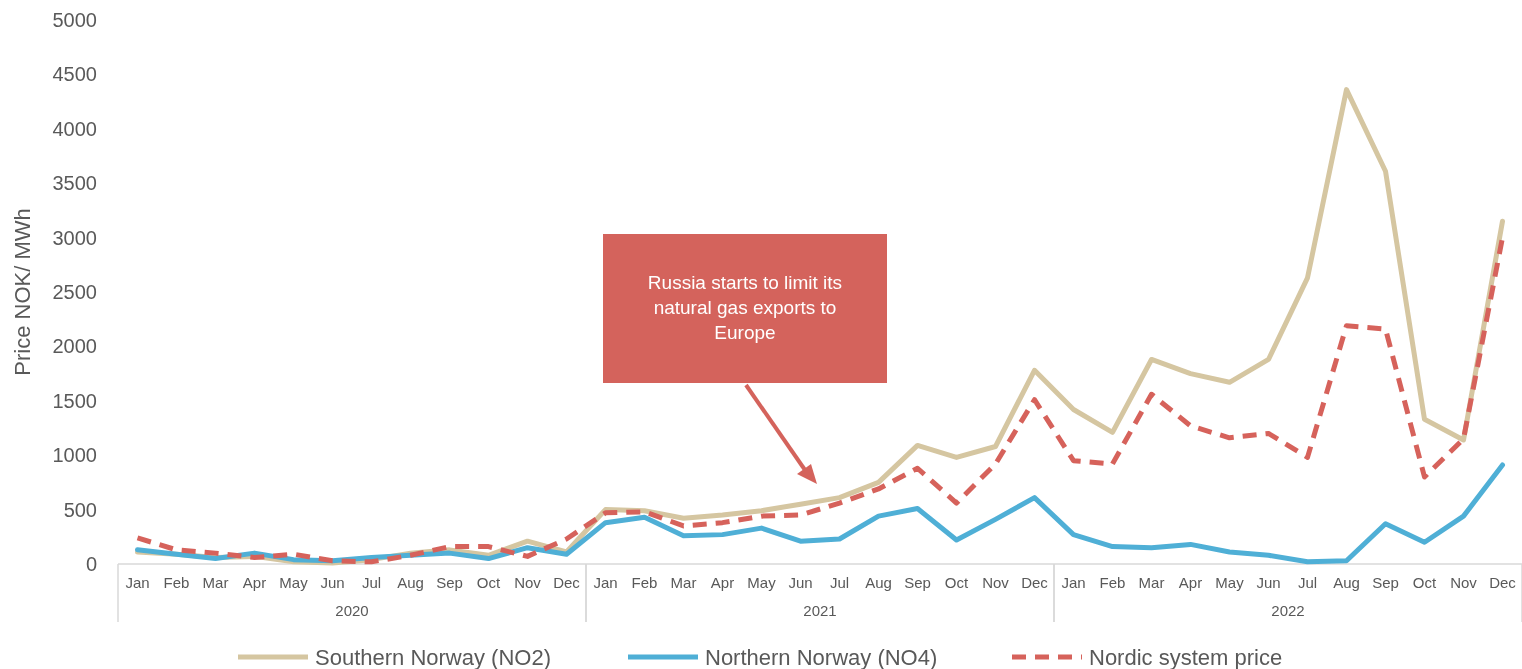 This screenshot has width=1522, height=669. What do you see at coordinates (80, 509) in the screenshot?
I see `y-tick-label: 500` at bounding box center [80, 509].